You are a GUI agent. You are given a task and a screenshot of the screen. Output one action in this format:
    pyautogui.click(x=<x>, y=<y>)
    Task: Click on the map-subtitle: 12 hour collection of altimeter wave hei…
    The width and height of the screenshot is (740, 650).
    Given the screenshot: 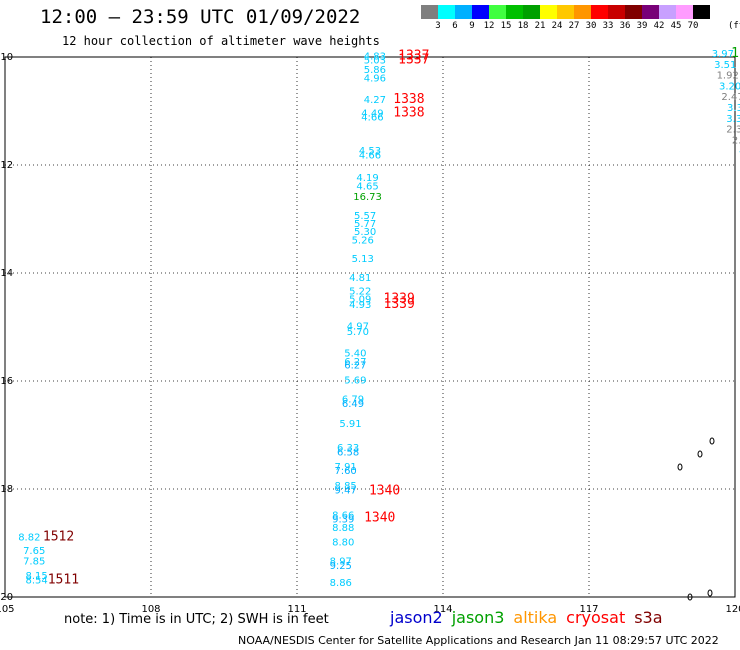 What is the action you would take?
    pyautogui.click(x=221, y=41)
    